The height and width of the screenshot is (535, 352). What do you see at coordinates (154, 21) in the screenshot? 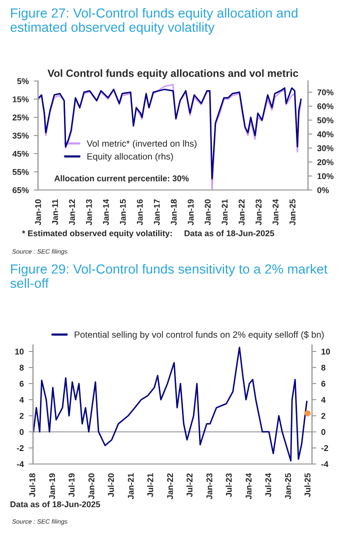
I see `chart-title: Figure 27: Vol-Control funds equity allocation and estimated observed equity volatility` at bounding box center [154, 21].